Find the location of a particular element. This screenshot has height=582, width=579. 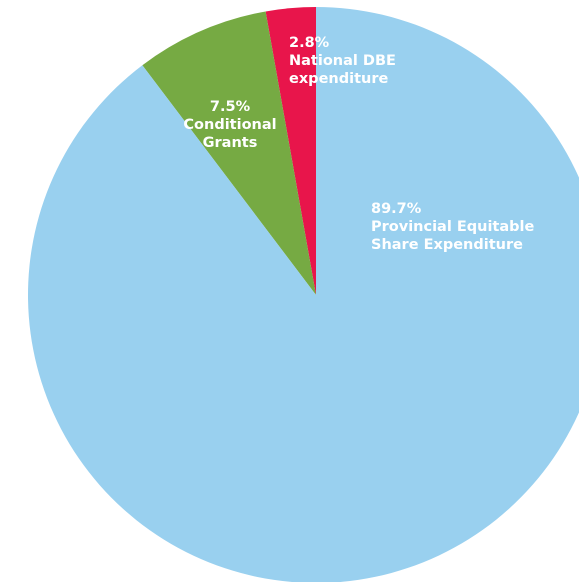

slice-percent-label: 89.7% is located at coordinates (396, 209).